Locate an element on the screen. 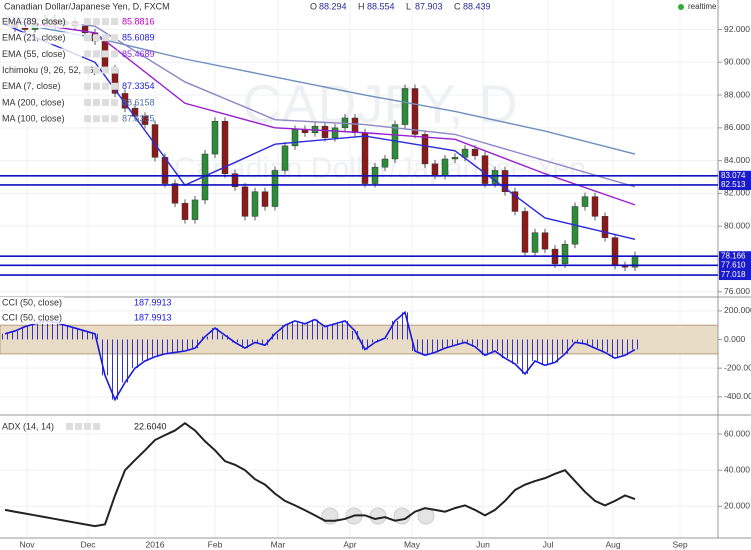 The image size is (751, 550). y-tick-label: 60.000 is located at coordinates (737, 433).